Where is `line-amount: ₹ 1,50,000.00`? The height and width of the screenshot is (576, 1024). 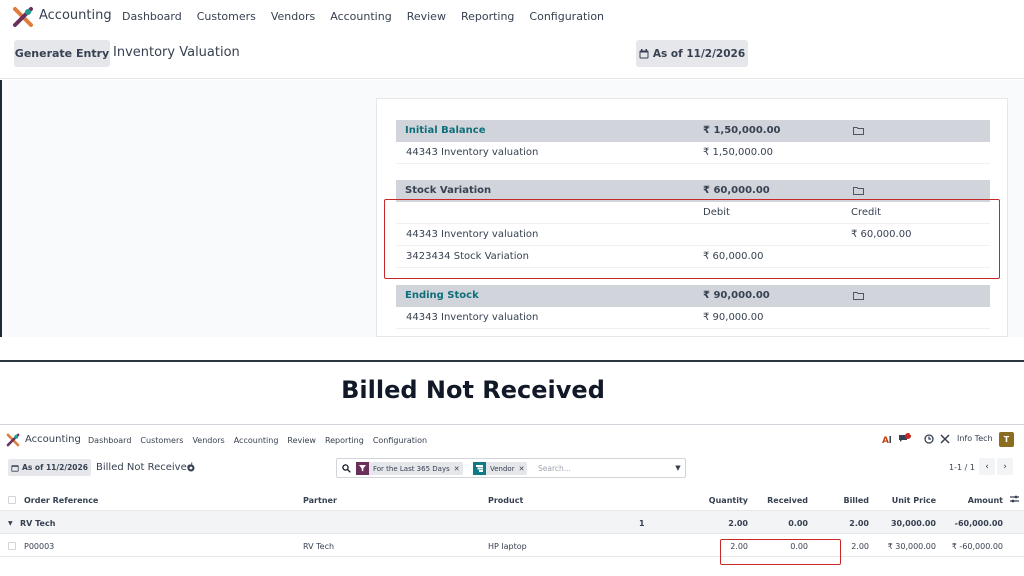
line-amount: ₹ 1,50,000.00 is located at coordinates (738, 152).